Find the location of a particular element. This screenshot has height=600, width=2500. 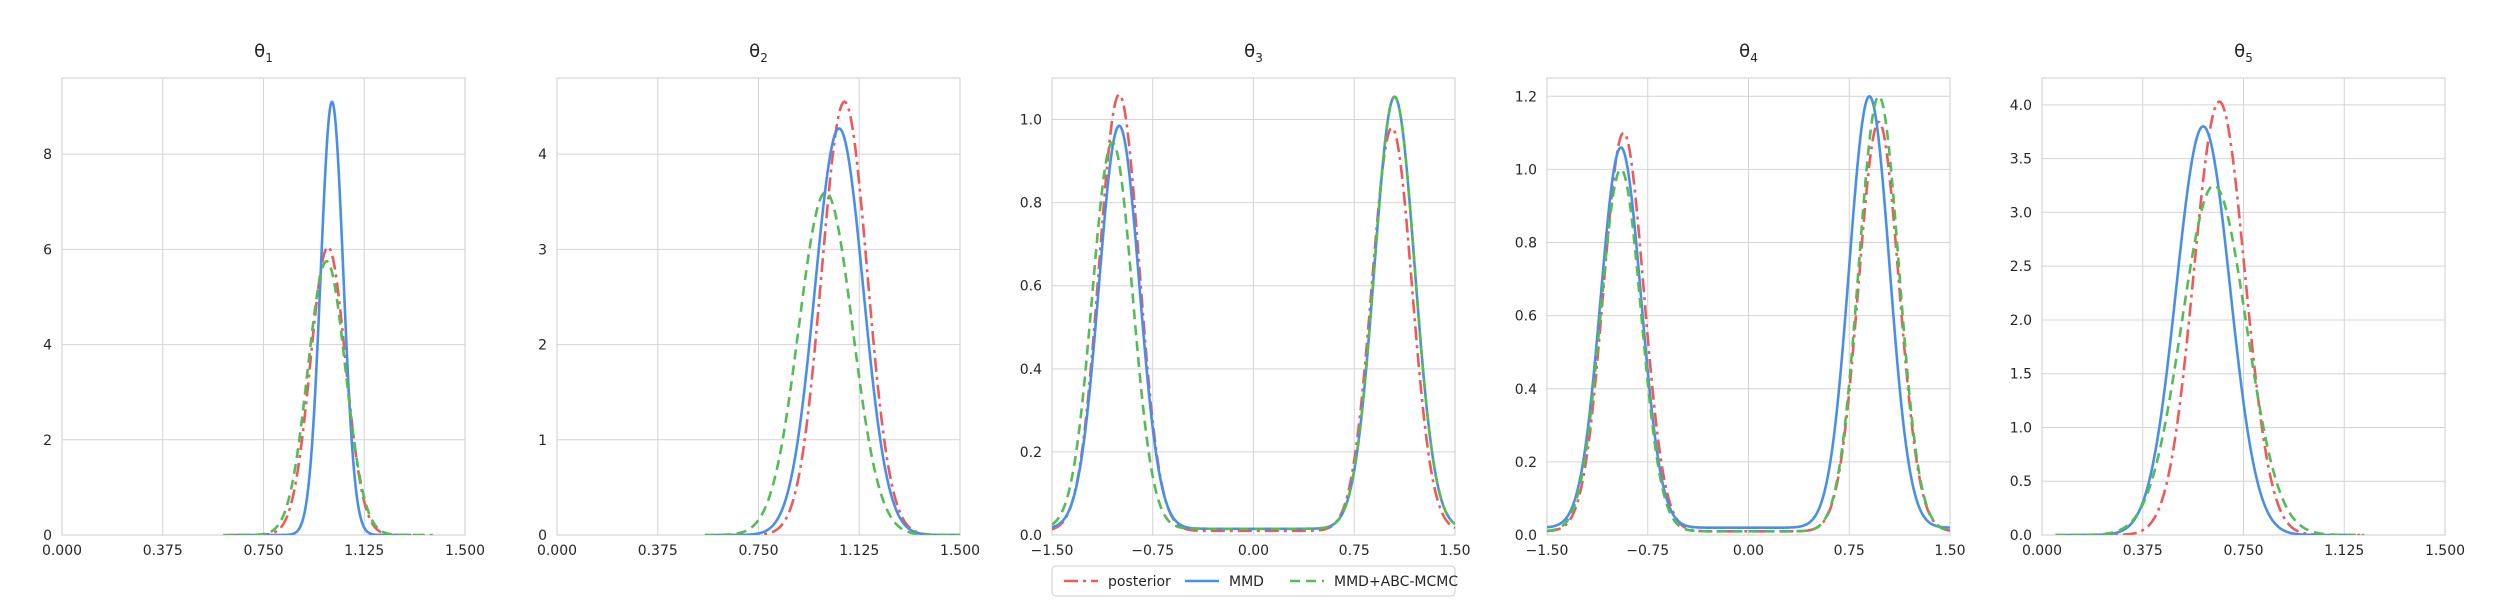

y-tick-label: 1.5 is located at coordinates (2021, 375).